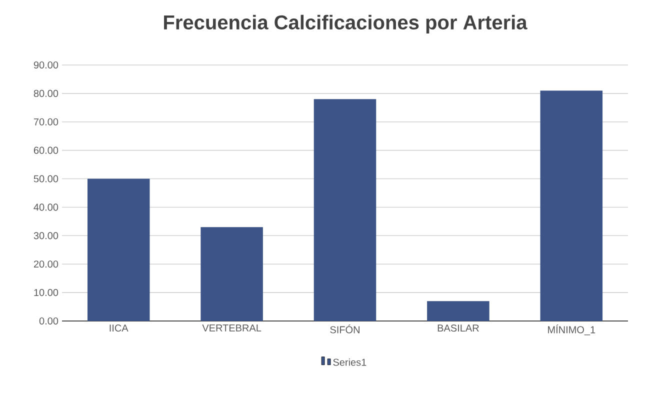  I want to click on x-tick-label: MÍNIMO_1, so click(572, 330).